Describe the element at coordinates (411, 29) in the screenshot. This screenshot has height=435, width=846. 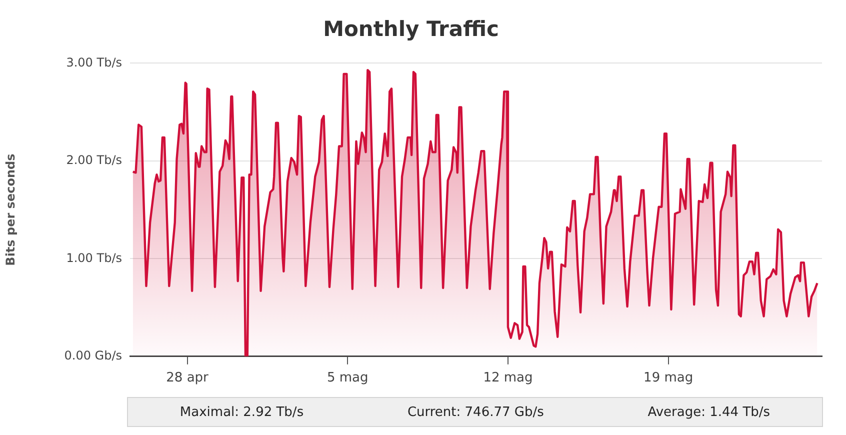
I see `chart-title: Monthly Traffic` at that location.